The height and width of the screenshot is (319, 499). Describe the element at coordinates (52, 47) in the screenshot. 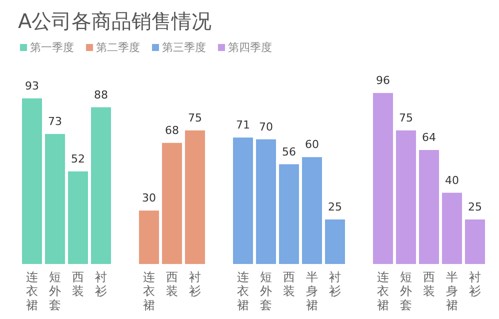

I see `legend-label: 第一季度` at that location.